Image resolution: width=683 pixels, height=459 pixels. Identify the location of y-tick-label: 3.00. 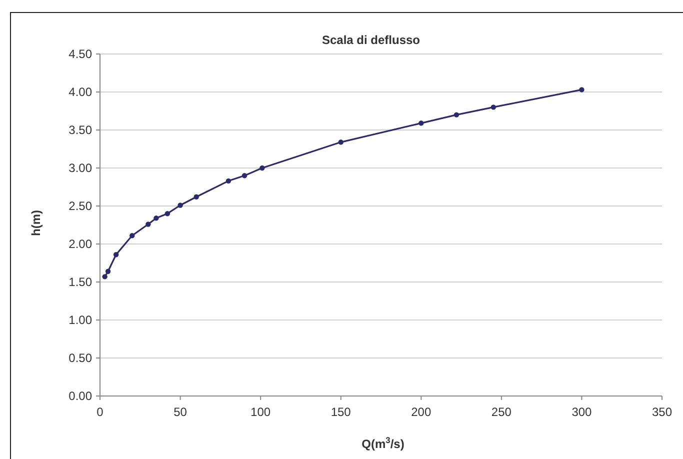
(80, 168).